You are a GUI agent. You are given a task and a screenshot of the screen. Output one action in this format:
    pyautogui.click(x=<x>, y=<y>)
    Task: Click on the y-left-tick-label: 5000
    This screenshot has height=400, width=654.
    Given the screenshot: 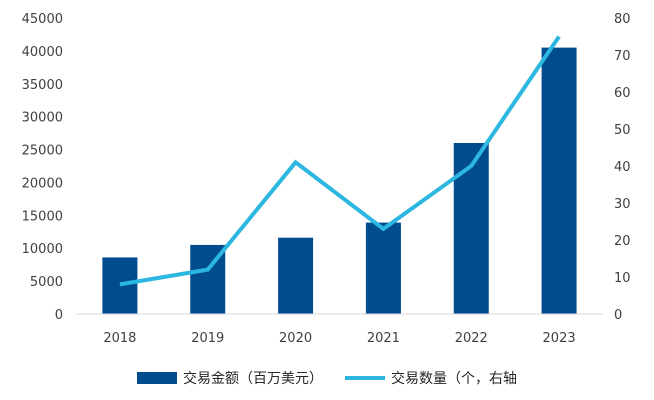 What is the action you would take?
    pyautogui.click(x=46, y=282)
    